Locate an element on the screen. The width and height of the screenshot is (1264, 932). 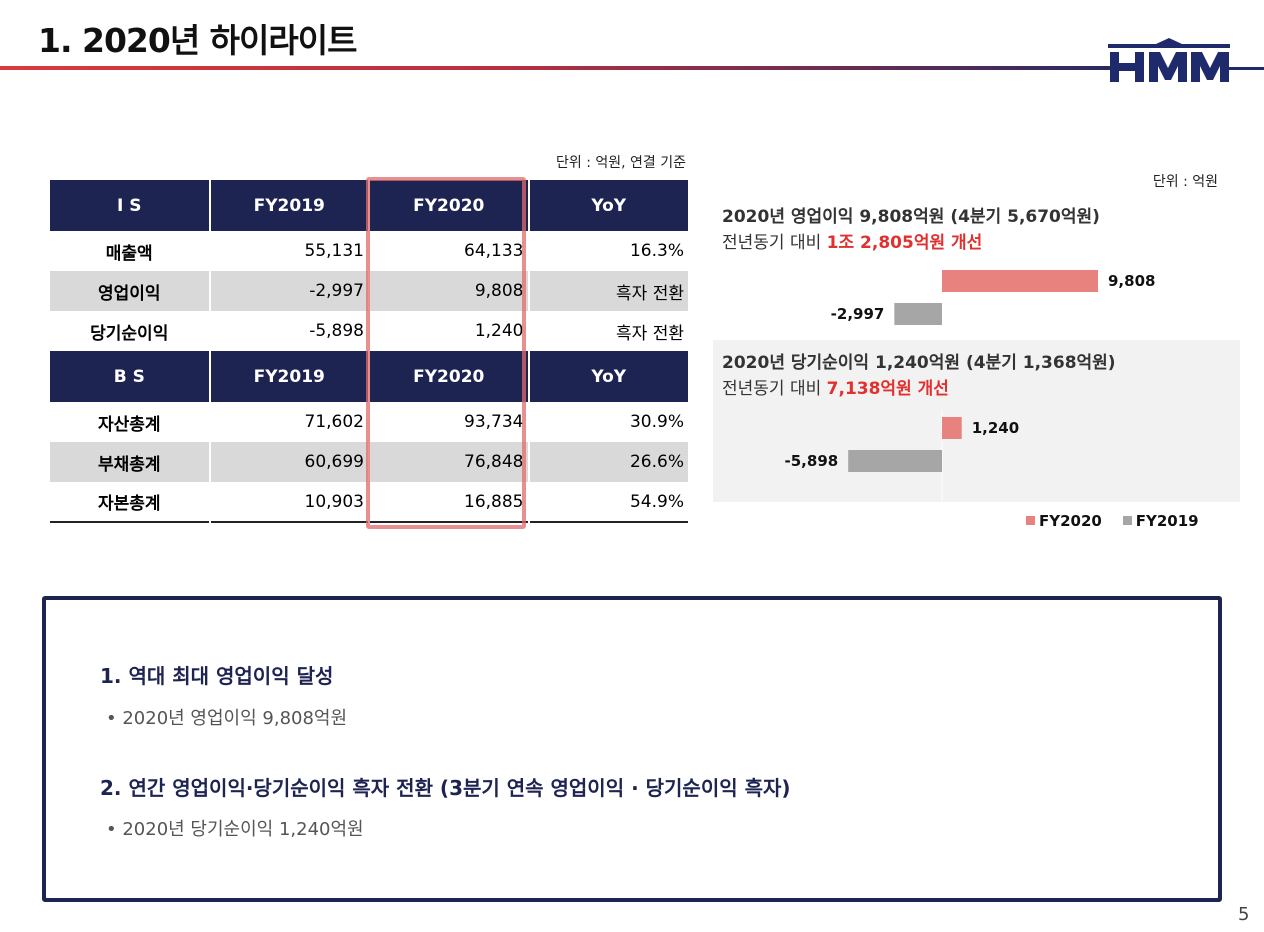
header-divider-right is located at coordinates (1246, 68).